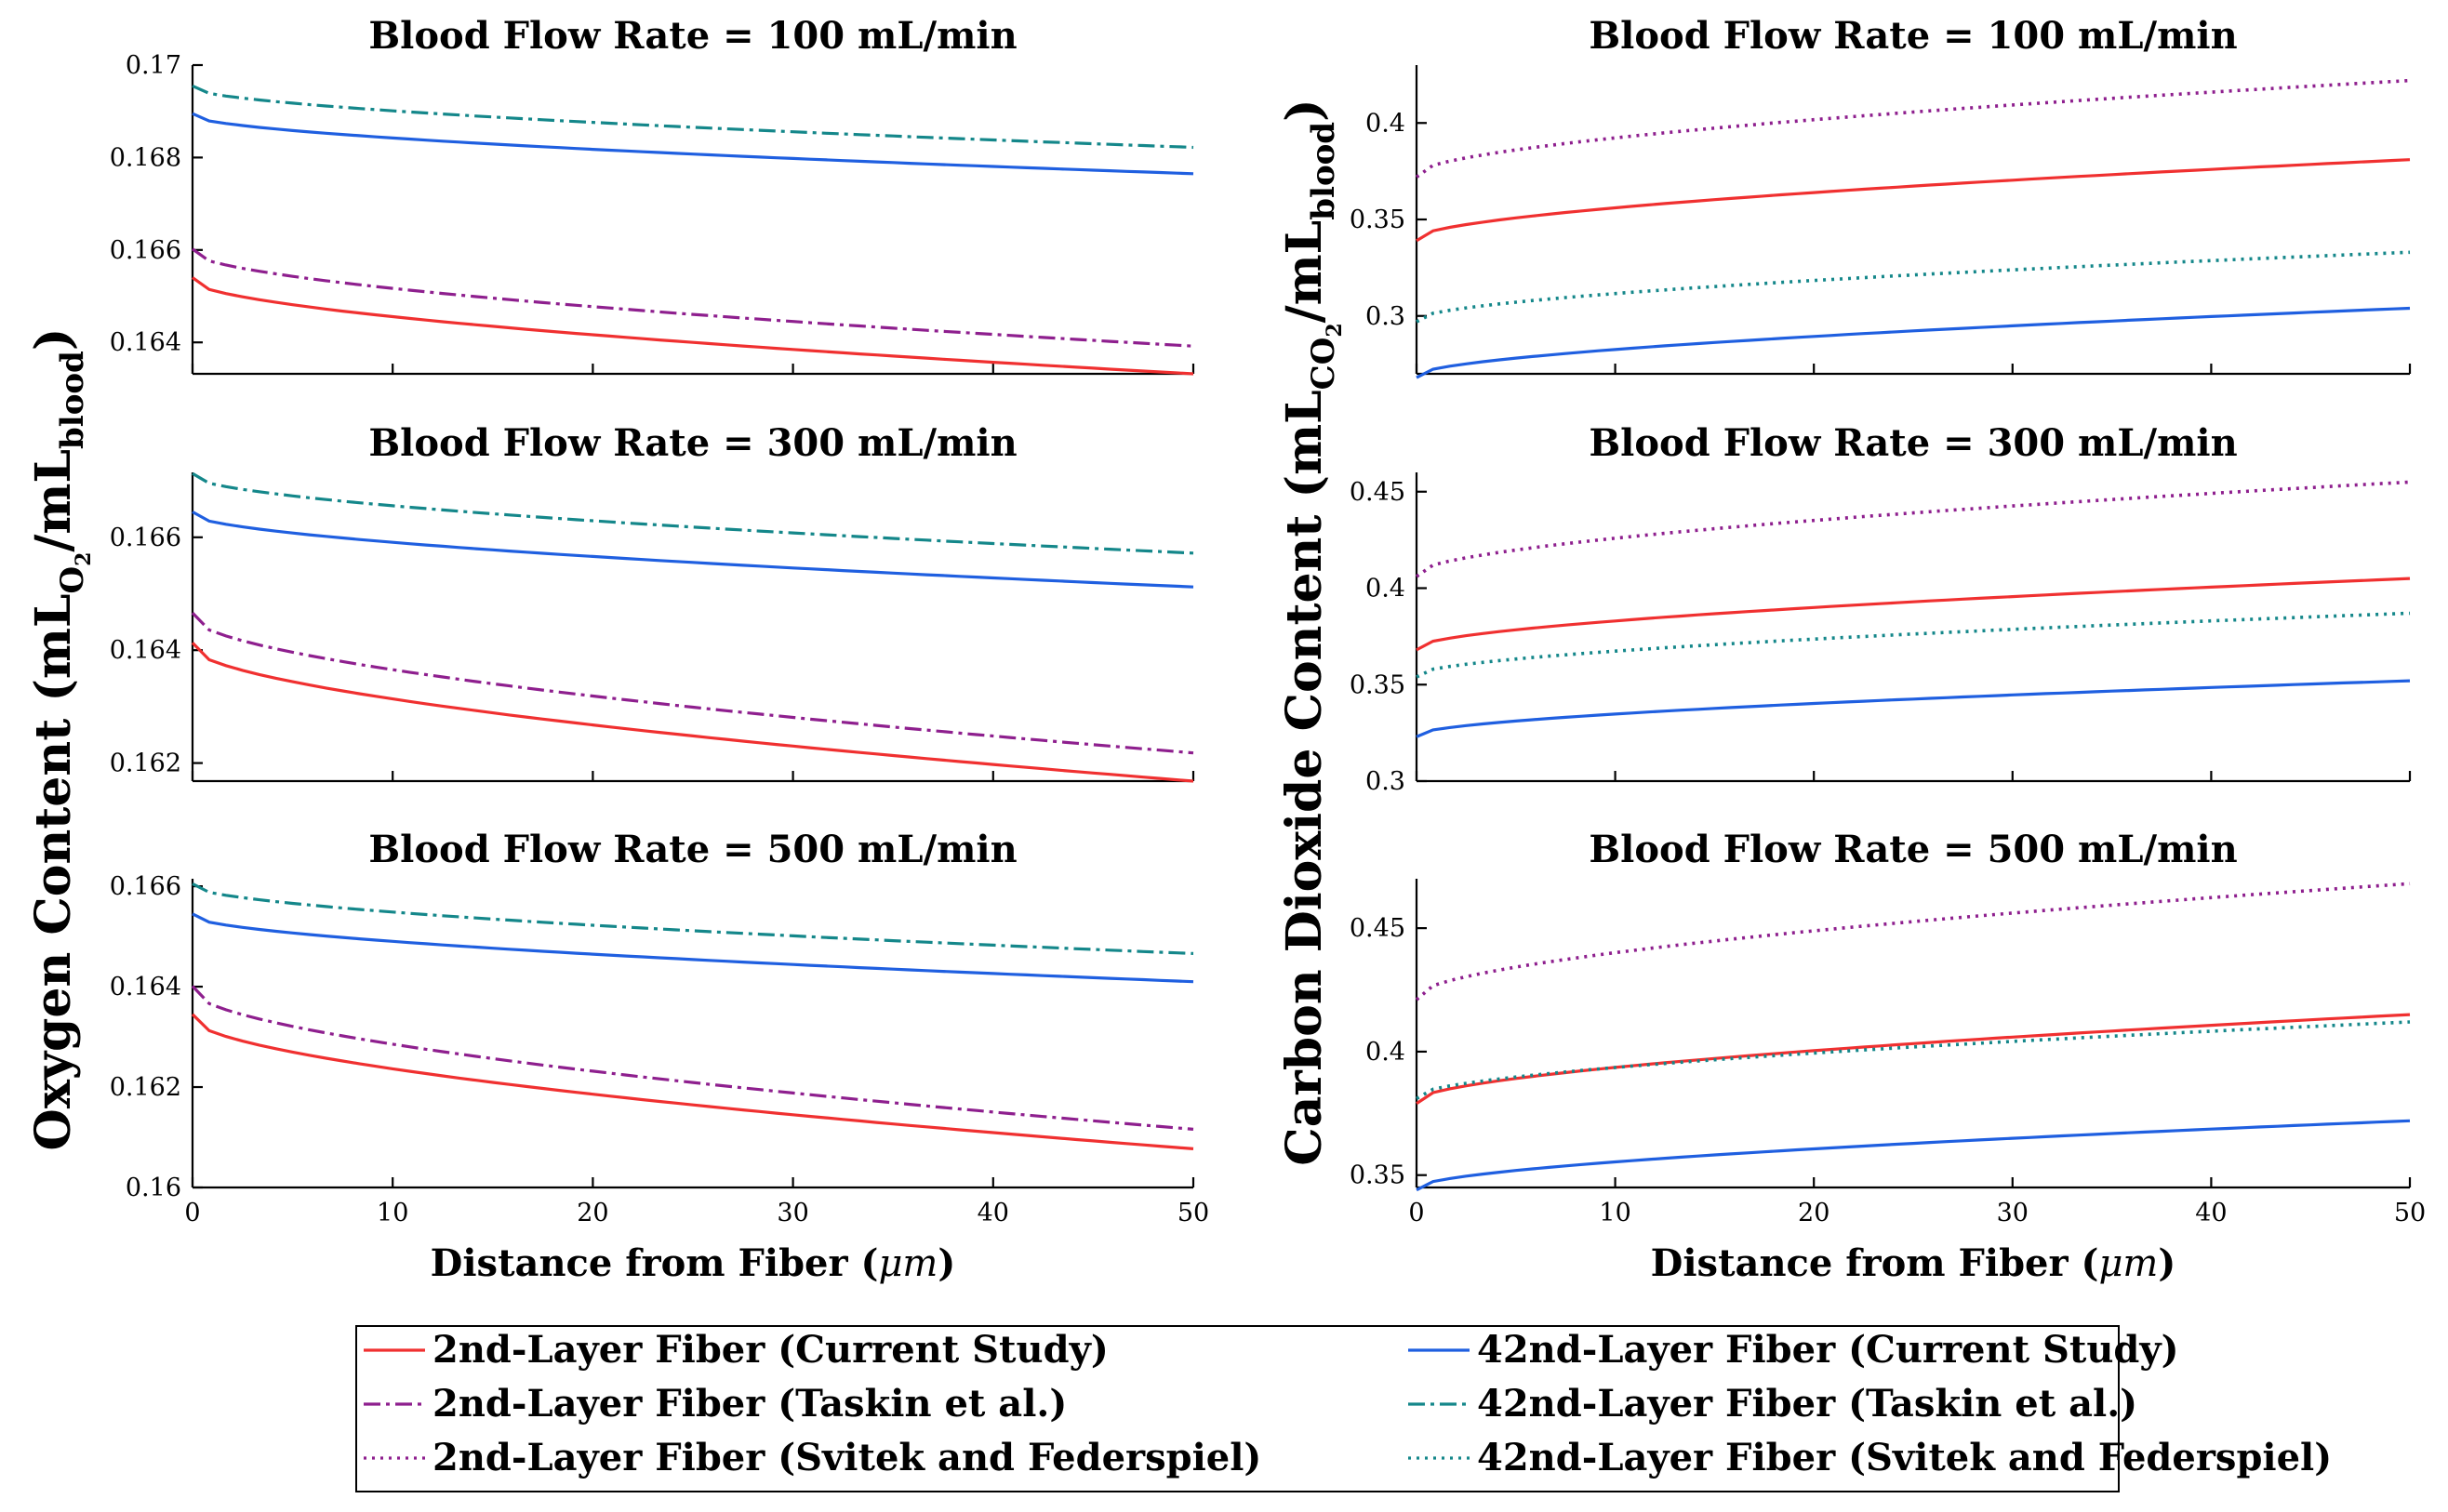  What do you see at coordinates (770, 1350) in the screenshot?
I see `legend-label: 2nd-Layer Fiber (Current Study)` at bounding box center [770, 1350].